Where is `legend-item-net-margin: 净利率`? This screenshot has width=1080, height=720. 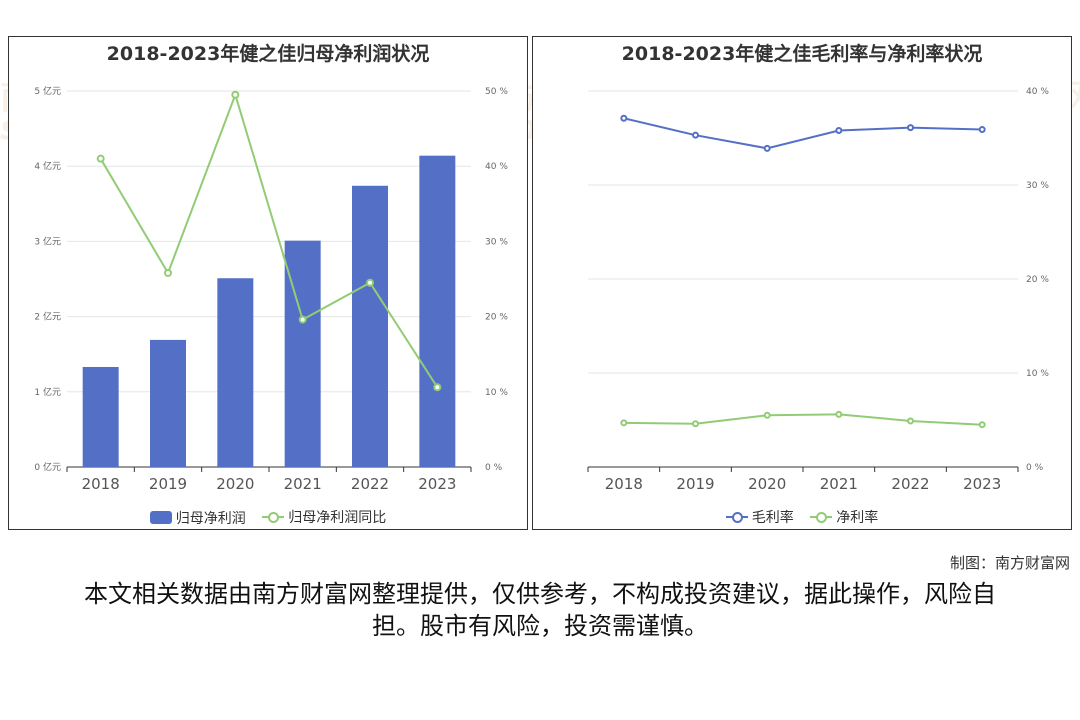 legend-item-net-margin: 净利率 is located at coordinates (844, 517).